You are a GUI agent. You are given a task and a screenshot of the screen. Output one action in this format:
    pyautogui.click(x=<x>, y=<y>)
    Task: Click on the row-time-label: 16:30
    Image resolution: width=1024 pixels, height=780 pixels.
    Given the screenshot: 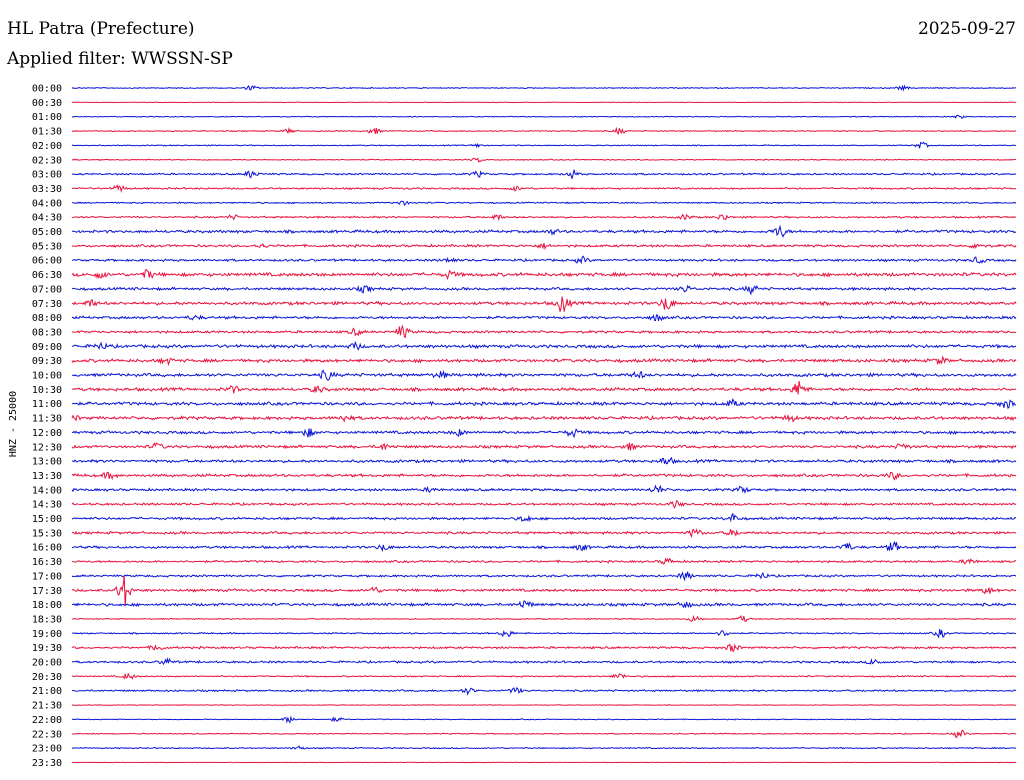 What is the action you would take?
    pyautogui.click(x=47, y=562)
    